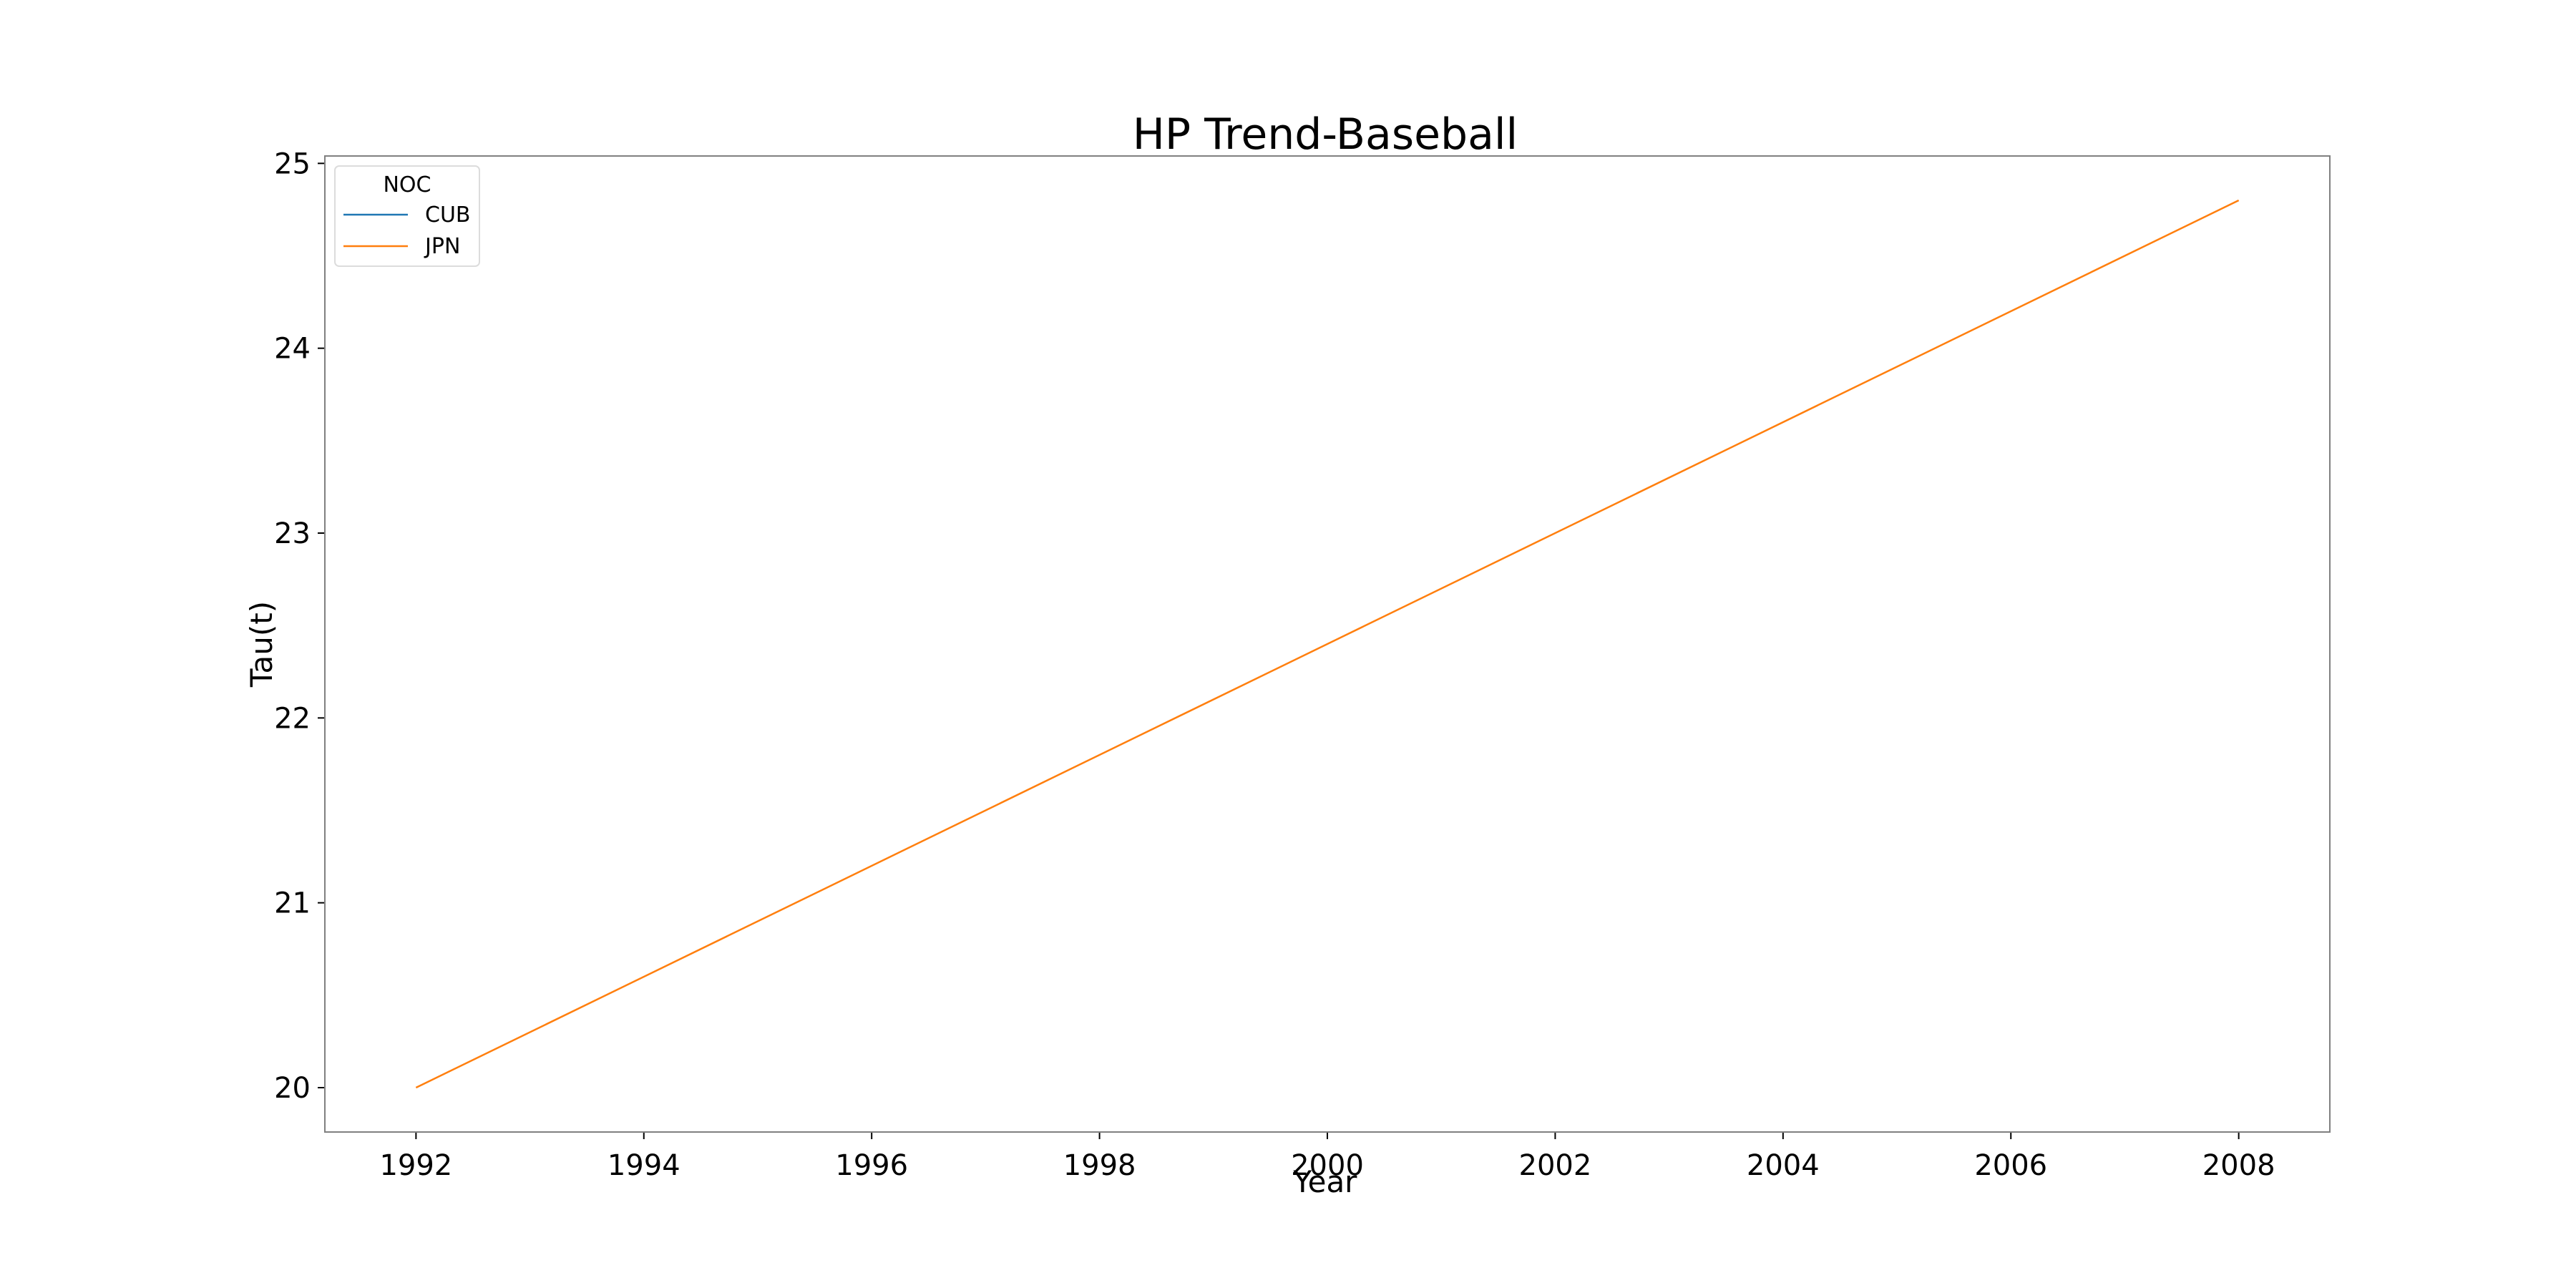  Describe the element at coordinates (1325, 1181) in the screenshot. I see `x-axis-label: Year` at that location.